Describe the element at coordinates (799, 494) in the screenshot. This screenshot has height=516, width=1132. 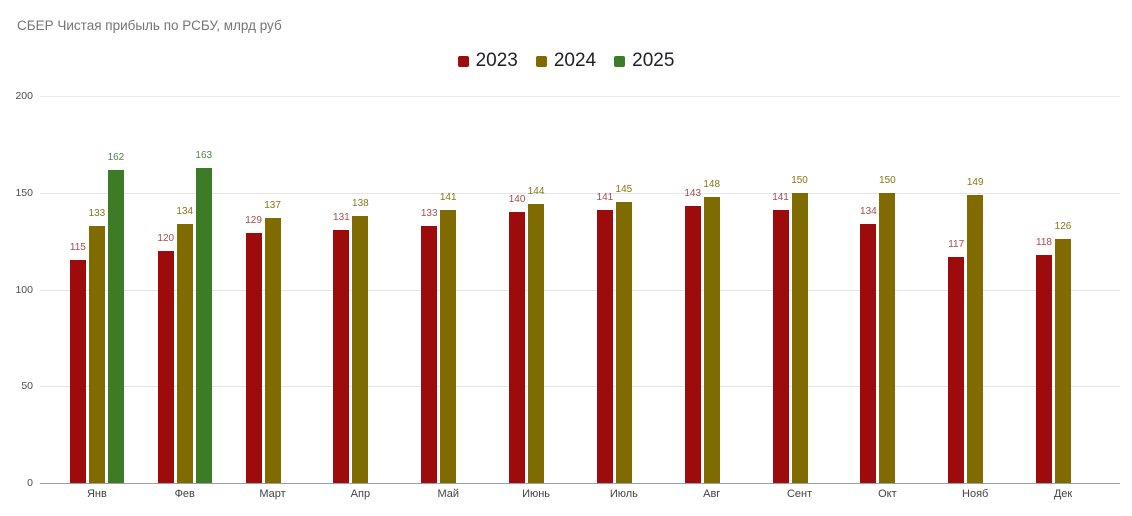
I see `x-axis-label-Сент: Сент` at that location.